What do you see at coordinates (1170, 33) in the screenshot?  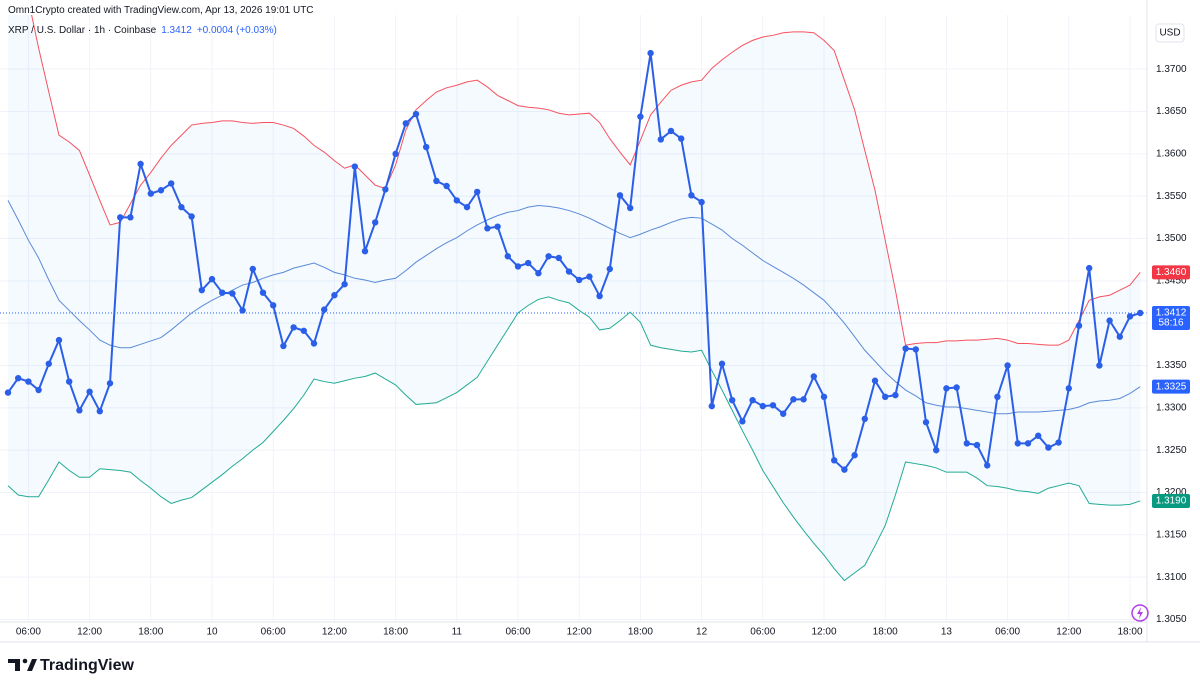 I see `currency-box` at bounding box center [1170, 33].